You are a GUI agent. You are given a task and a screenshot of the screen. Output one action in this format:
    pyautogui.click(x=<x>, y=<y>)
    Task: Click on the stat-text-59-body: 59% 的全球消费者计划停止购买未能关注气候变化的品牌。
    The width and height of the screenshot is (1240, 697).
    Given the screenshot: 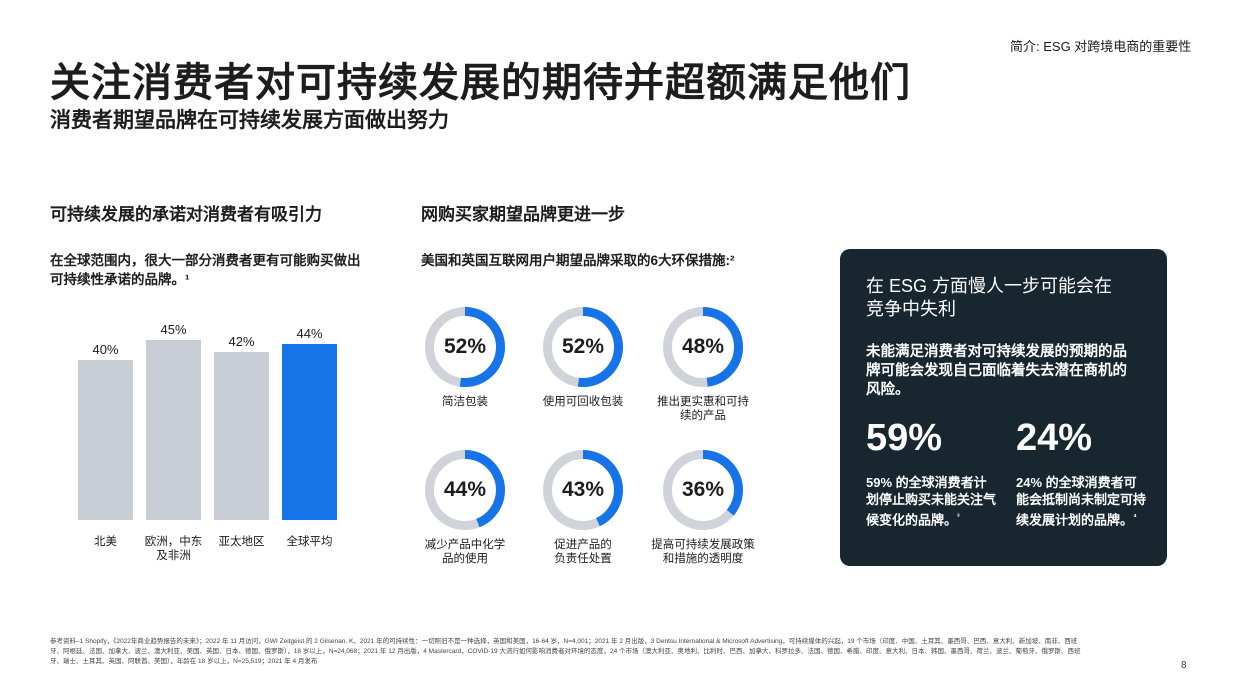 What is the action you would take?
    pyautogui.click(x=931, y=501)
    